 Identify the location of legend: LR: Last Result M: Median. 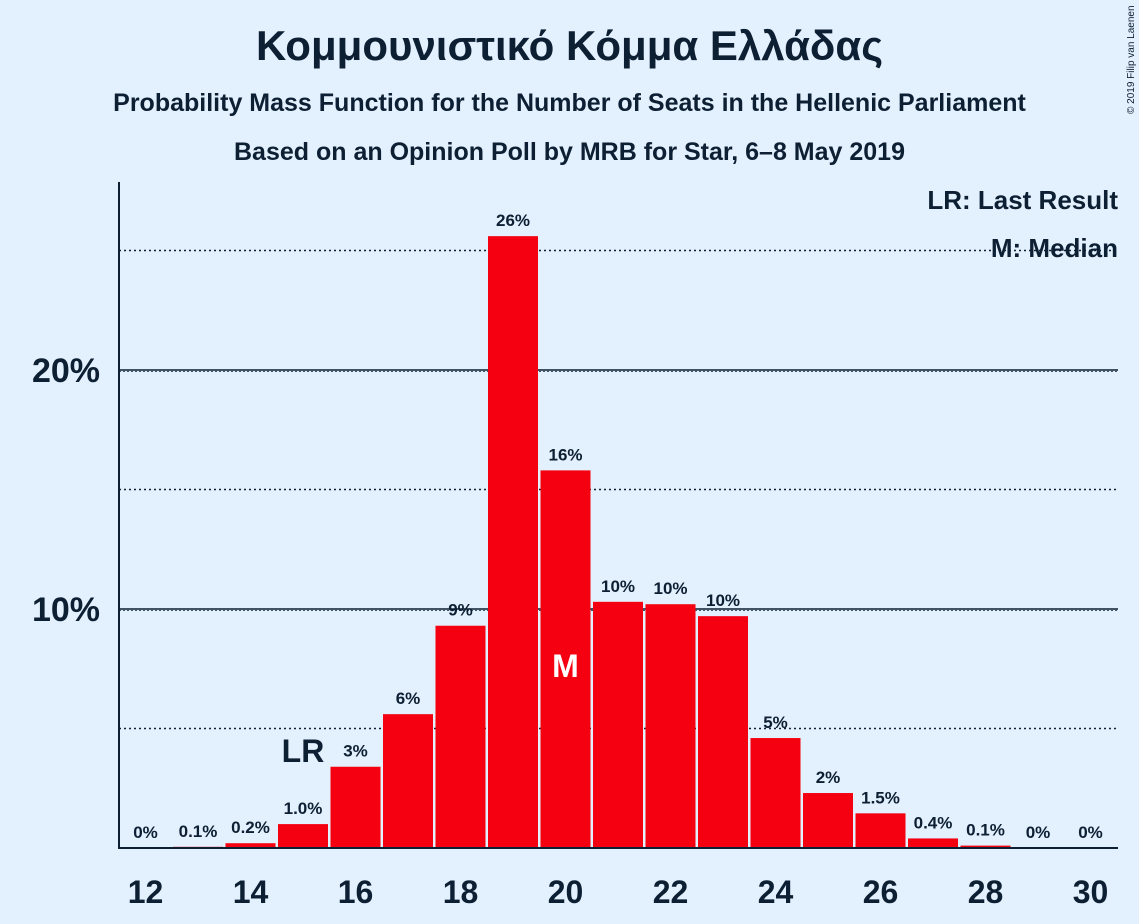
(1022, 224).